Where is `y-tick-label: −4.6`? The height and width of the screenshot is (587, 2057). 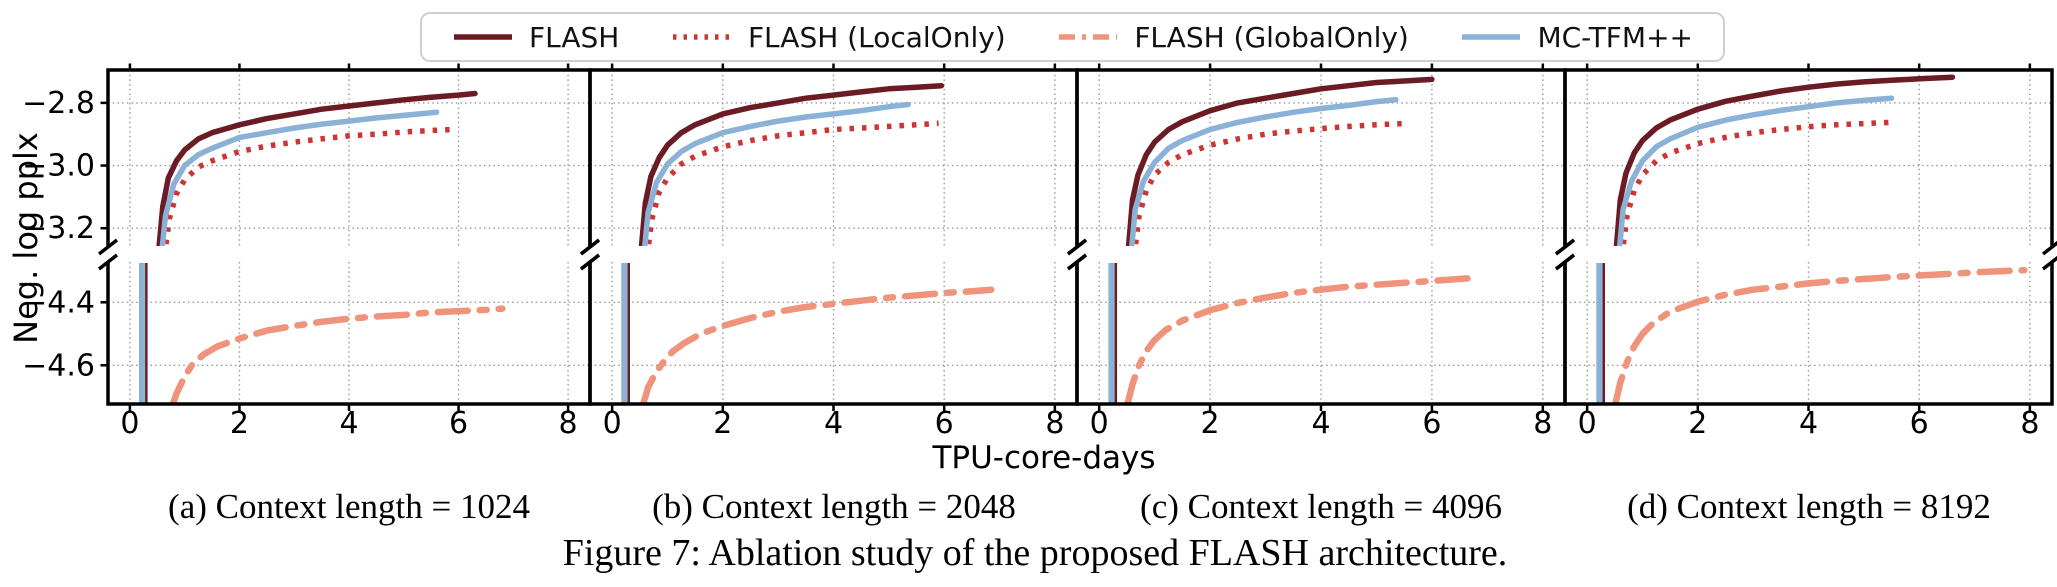 y-tick-label: −4.6 is located at coordinates (58, 365).